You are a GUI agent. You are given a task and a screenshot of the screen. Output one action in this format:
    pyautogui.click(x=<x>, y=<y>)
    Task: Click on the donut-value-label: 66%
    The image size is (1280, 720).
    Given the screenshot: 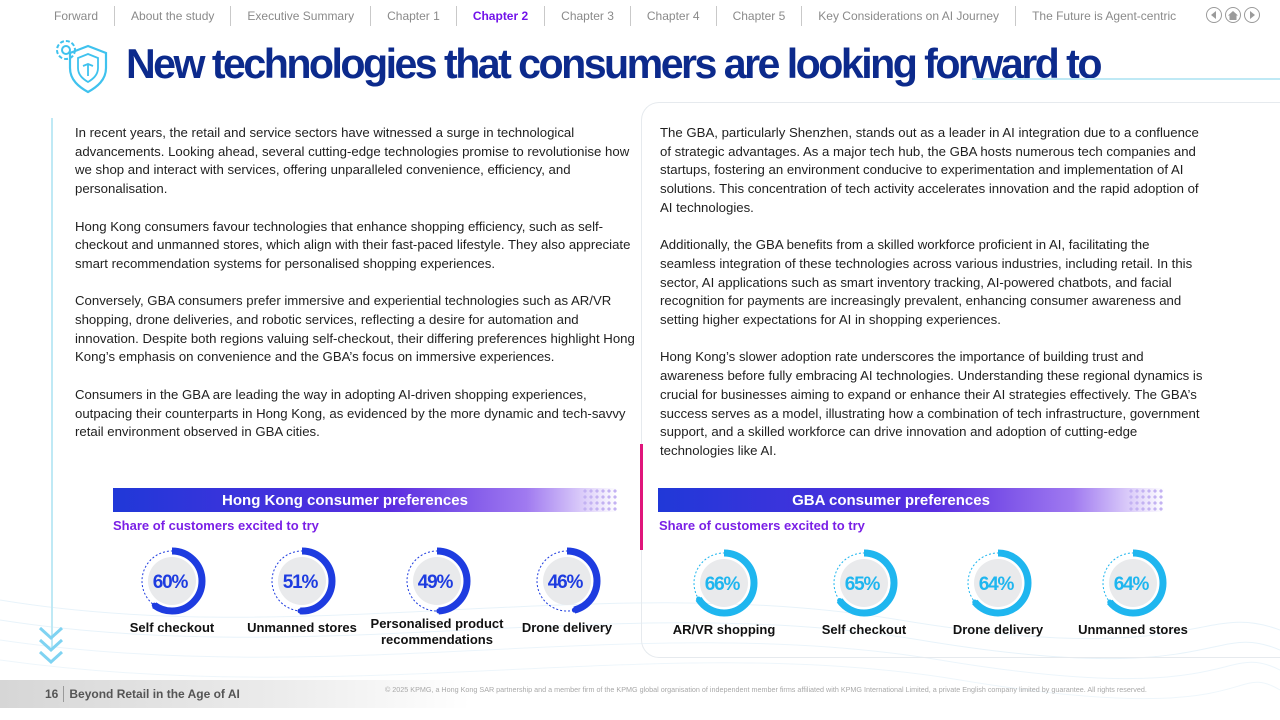 What is the action you would take?
    pyautogui.click(x=723, y=584)
    